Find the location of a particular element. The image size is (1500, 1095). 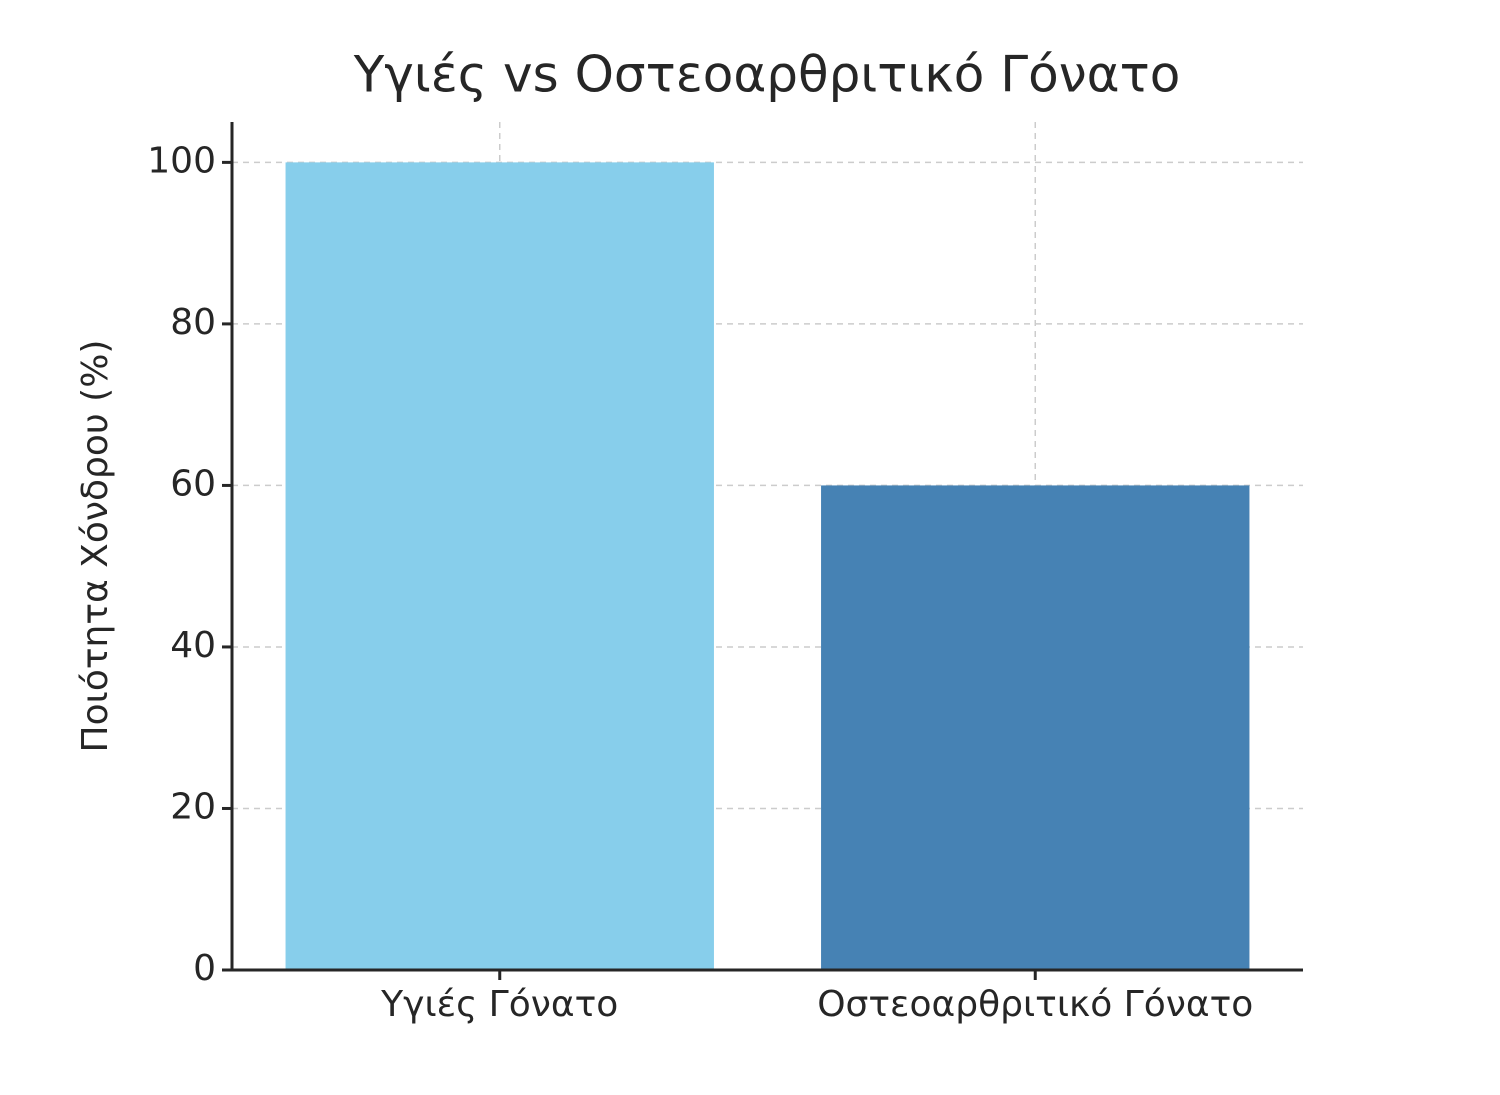

y-tick-label: 40 is located at coordinates (193, 645).